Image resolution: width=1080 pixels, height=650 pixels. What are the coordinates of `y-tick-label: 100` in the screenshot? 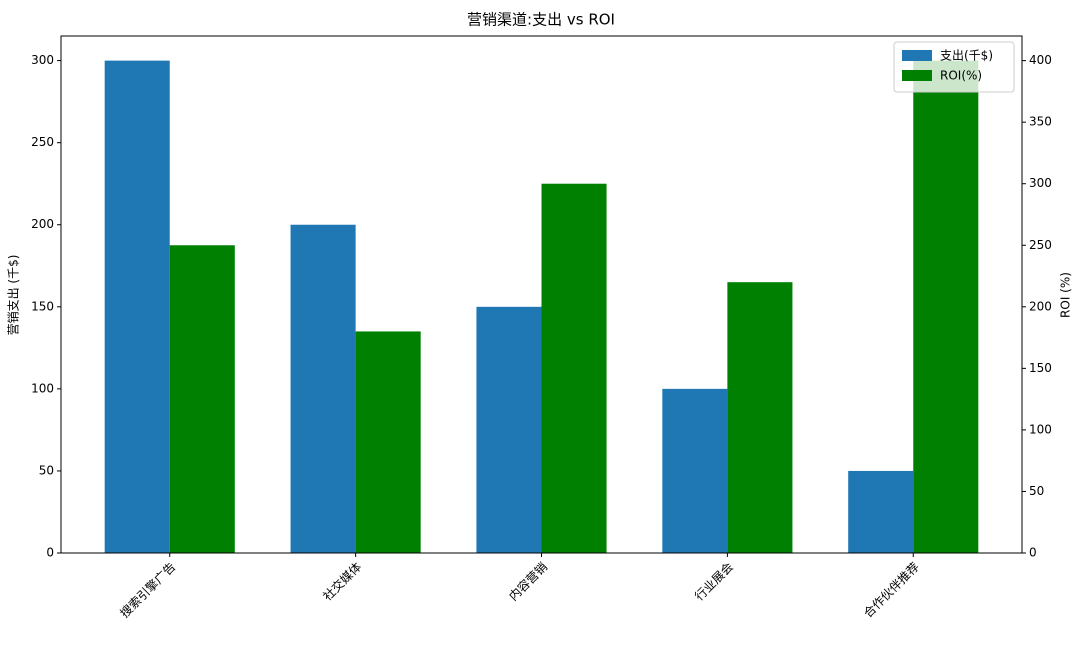 It's located at (42, 388).